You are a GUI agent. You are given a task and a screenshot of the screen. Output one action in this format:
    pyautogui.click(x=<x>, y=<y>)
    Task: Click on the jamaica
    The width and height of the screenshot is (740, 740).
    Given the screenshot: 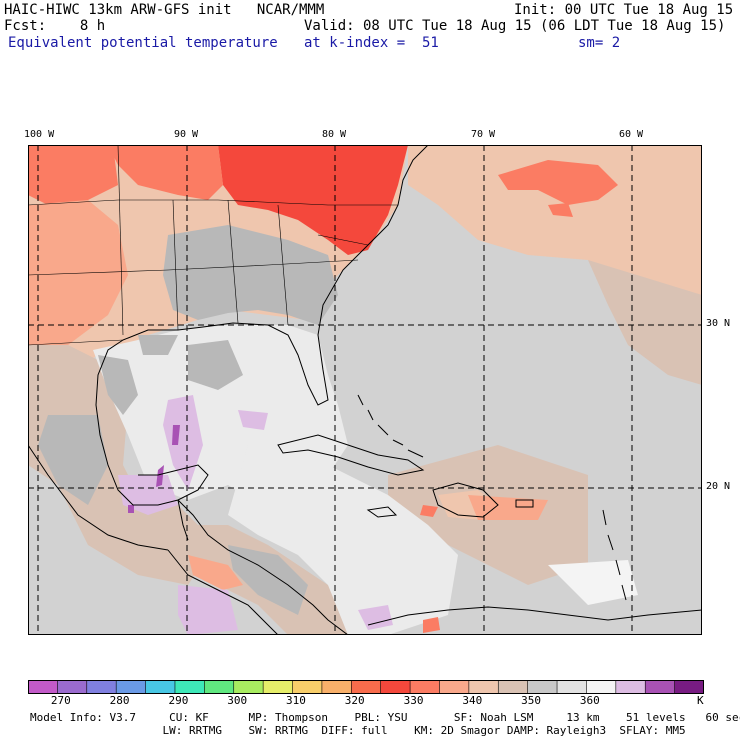 What is the action you would take?
    pyautogui.click(x=382, y=512)
    